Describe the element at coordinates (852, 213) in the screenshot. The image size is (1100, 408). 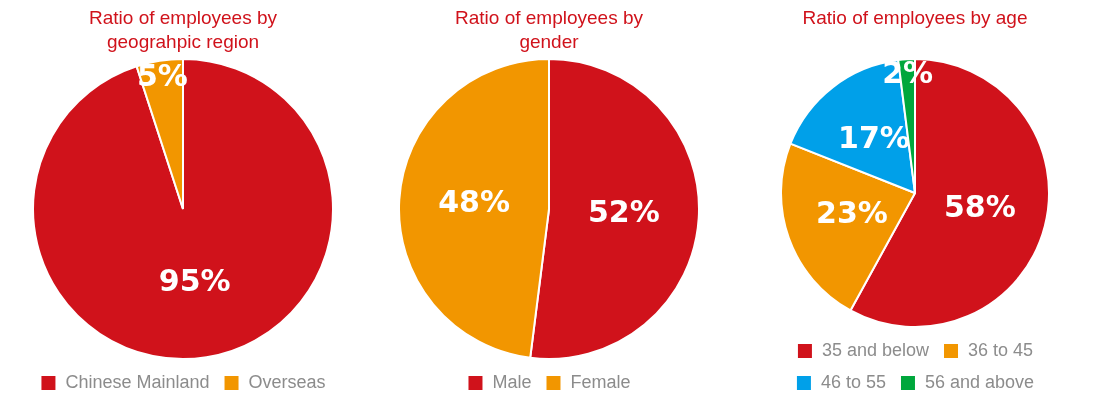
I see `data-label: 23%` at that location.